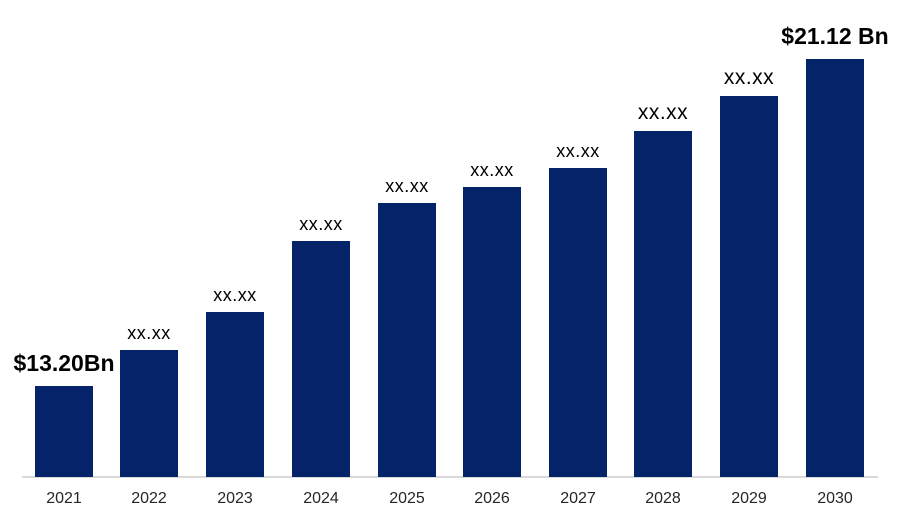  Describe the element at coordinates (149, 333) in the screenshot. I see `bar-value-label-2022: xx.xx` at that location.